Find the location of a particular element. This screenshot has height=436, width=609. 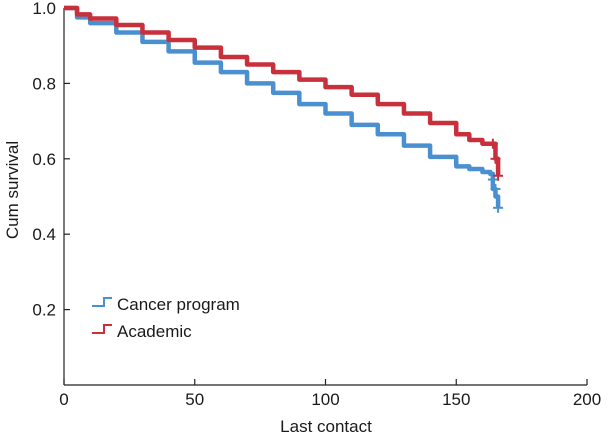

y-tick-label: 0.8 is located at coordinates (44, 83).